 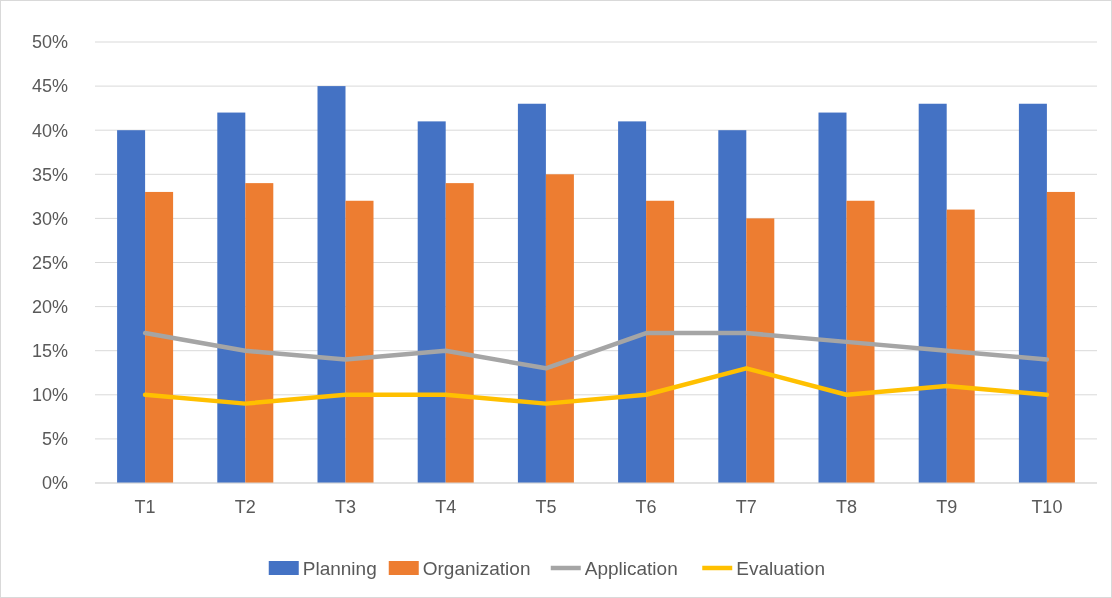 I want to click on y-tick-label: 45%, so click(x=49, y=86).